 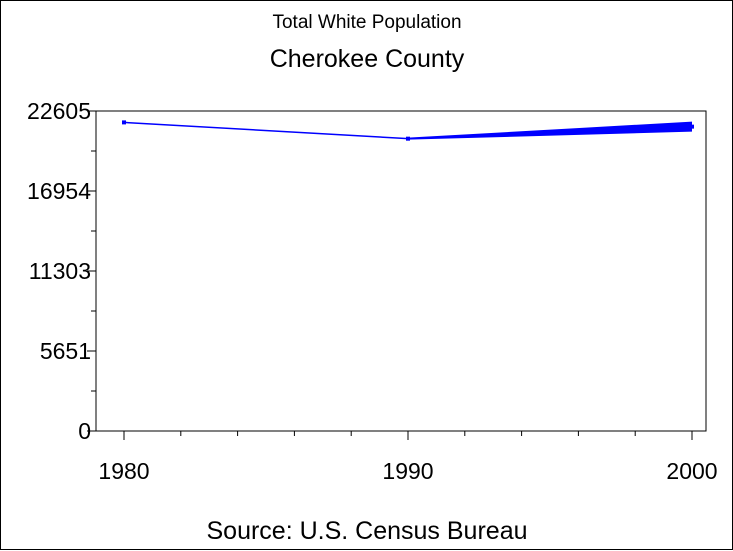 I want to click on x-tick-label: 1980, so click(x=123, y=471).